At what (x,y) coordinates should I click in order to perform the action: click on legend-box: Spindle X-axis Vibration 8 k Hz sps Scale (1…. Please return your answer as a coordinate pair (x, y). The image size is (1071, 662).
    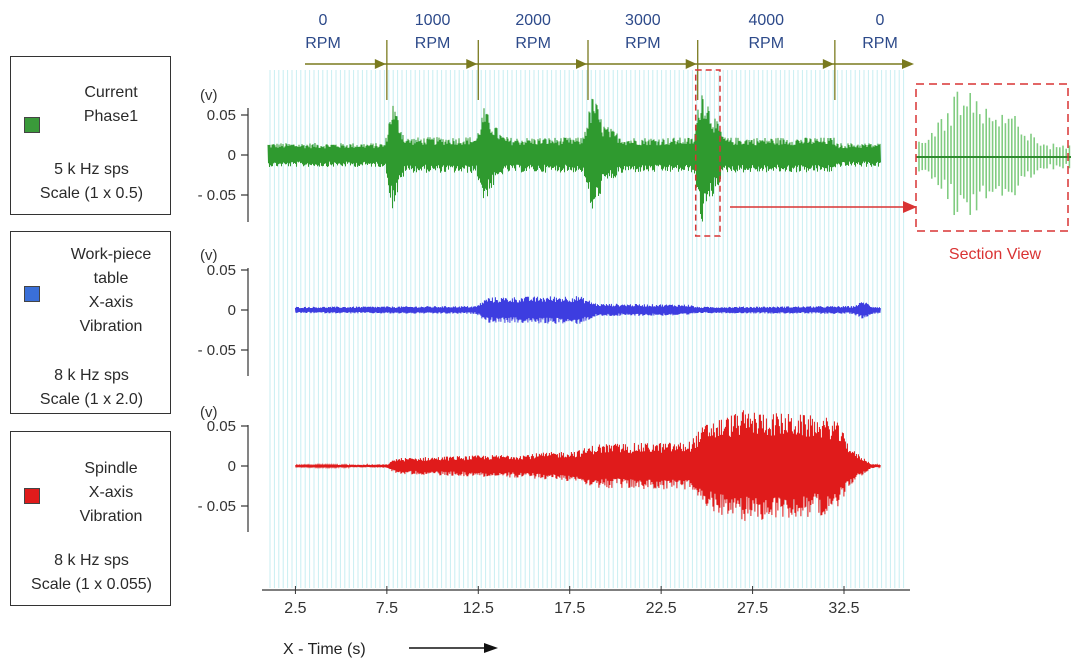
    Looking at the image, I should click on (90, 518).